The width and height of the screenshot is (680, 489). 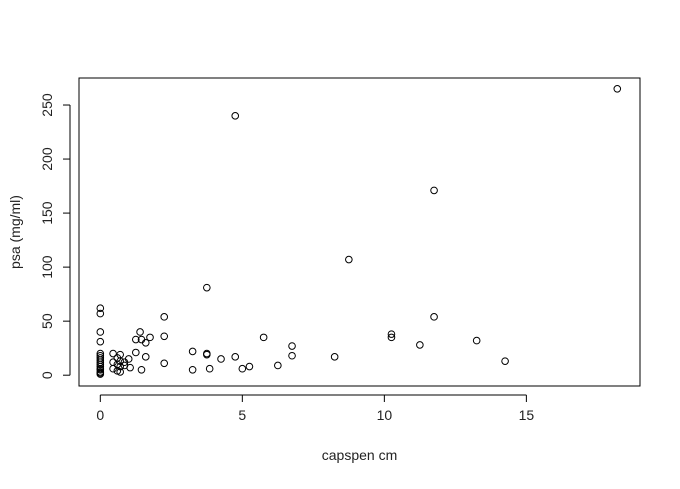 What do you see at coordinates (242, 415) in the screenshot?
I see `x-tick-label: 5` at bounding box center [242, 415].